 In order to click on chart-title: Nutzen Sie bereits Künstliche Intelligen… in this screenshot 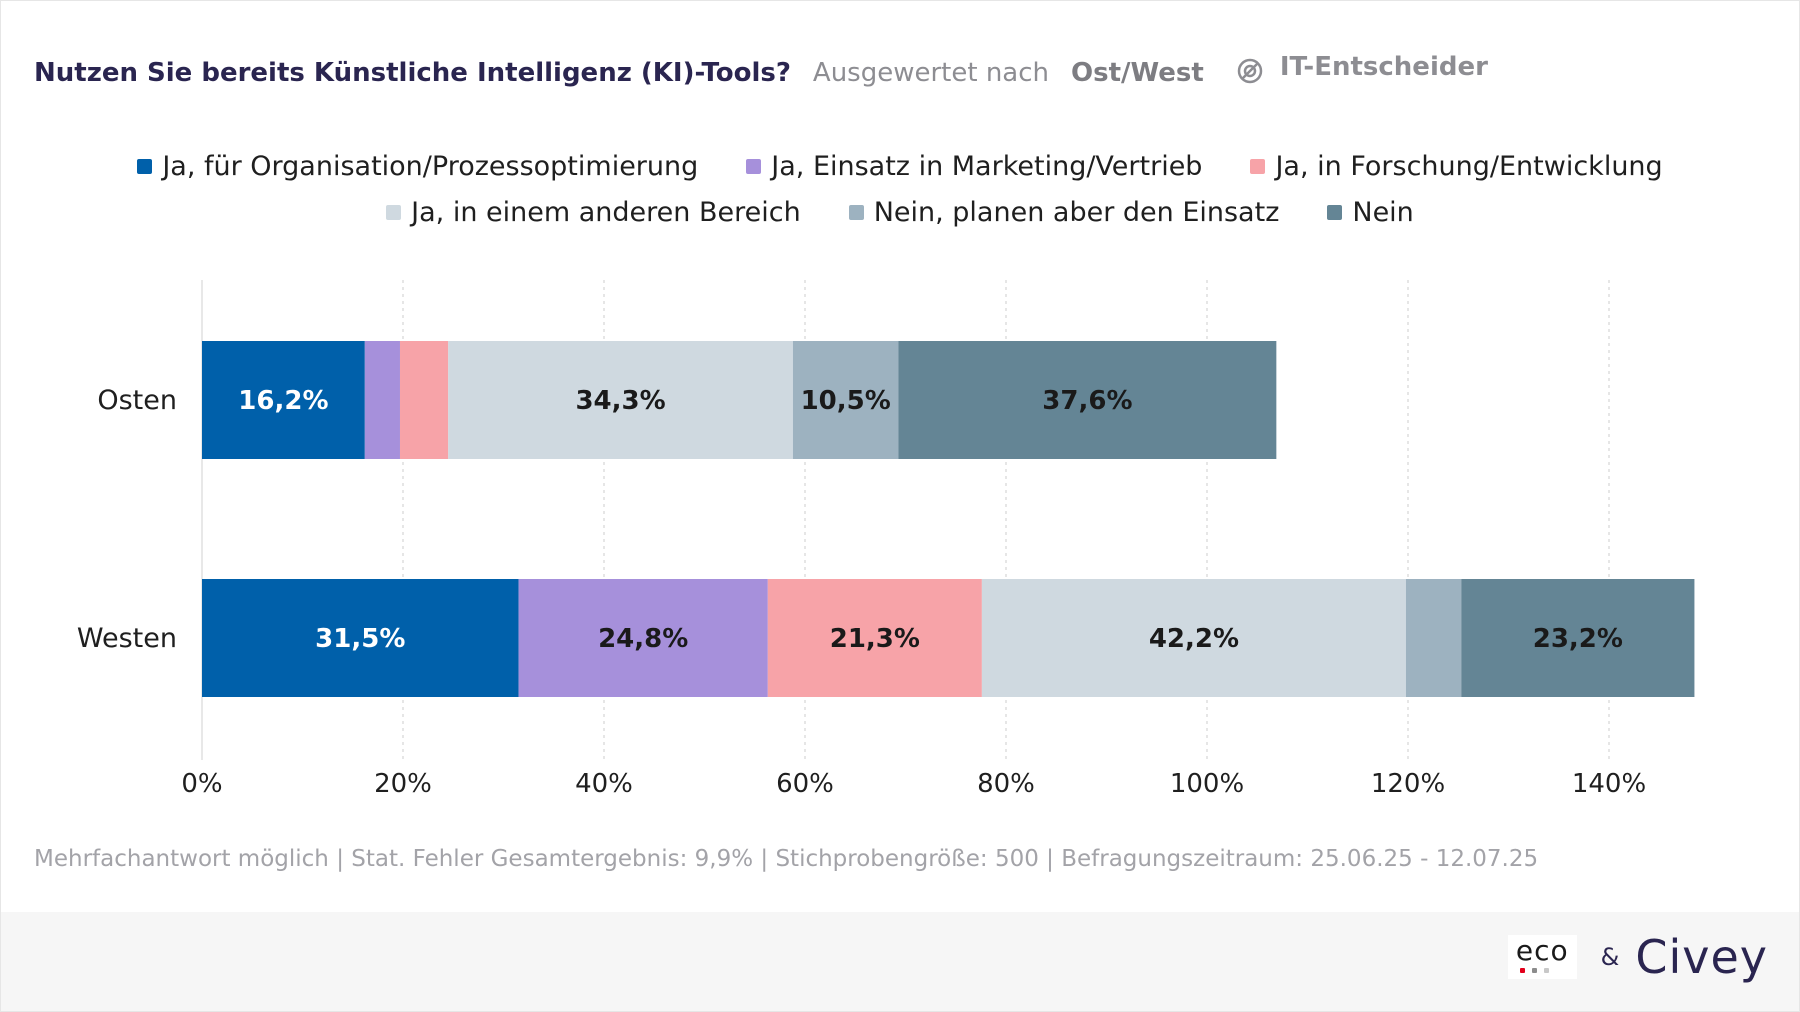, I will do `click(412, 73)`.